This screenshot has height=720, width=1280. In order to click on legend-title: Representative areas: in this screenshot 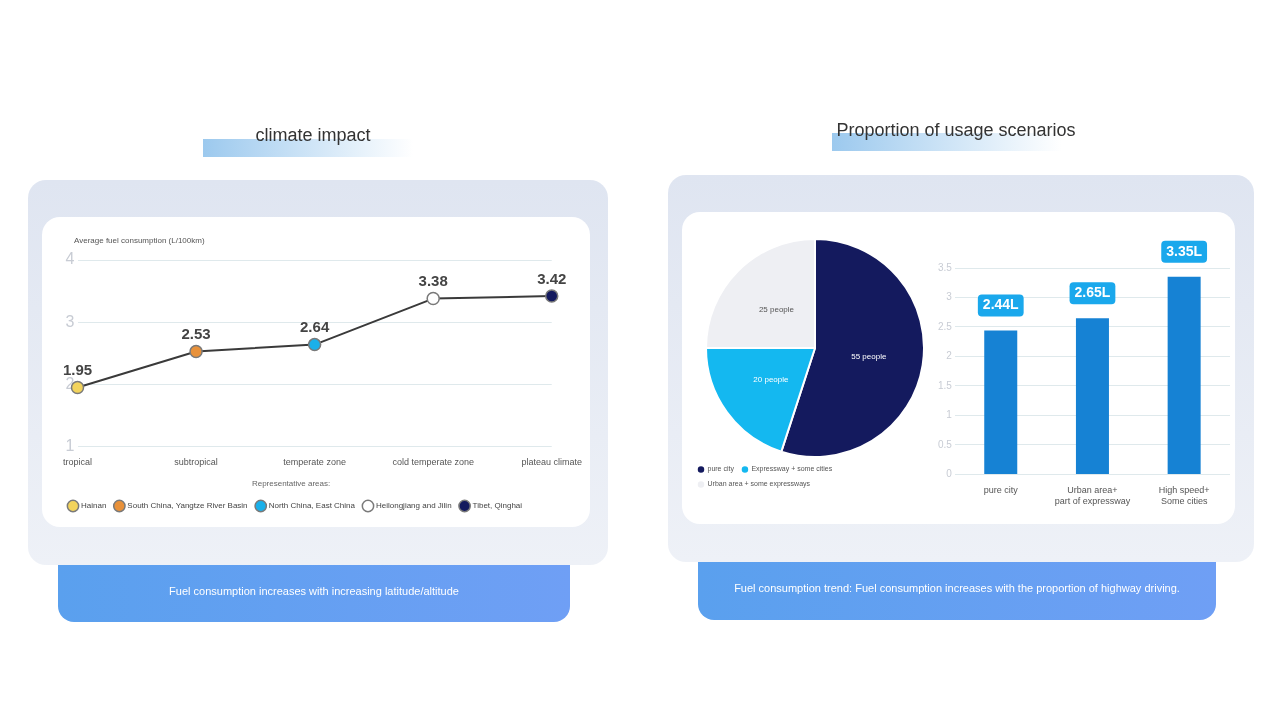, I will do `click(291, 483)`.